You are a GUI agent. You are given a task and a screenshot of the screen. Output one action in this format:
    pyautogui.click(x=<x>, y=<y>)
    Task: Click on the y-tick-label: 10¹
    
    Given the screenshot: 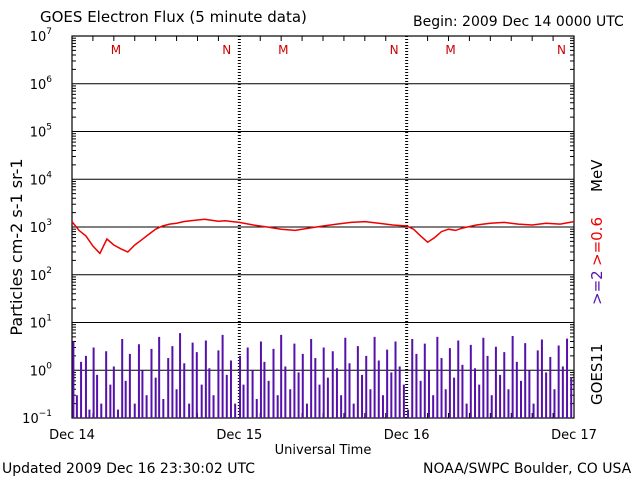 What is the action you would take?
    pyautogui.click(x=41, y=323)
    